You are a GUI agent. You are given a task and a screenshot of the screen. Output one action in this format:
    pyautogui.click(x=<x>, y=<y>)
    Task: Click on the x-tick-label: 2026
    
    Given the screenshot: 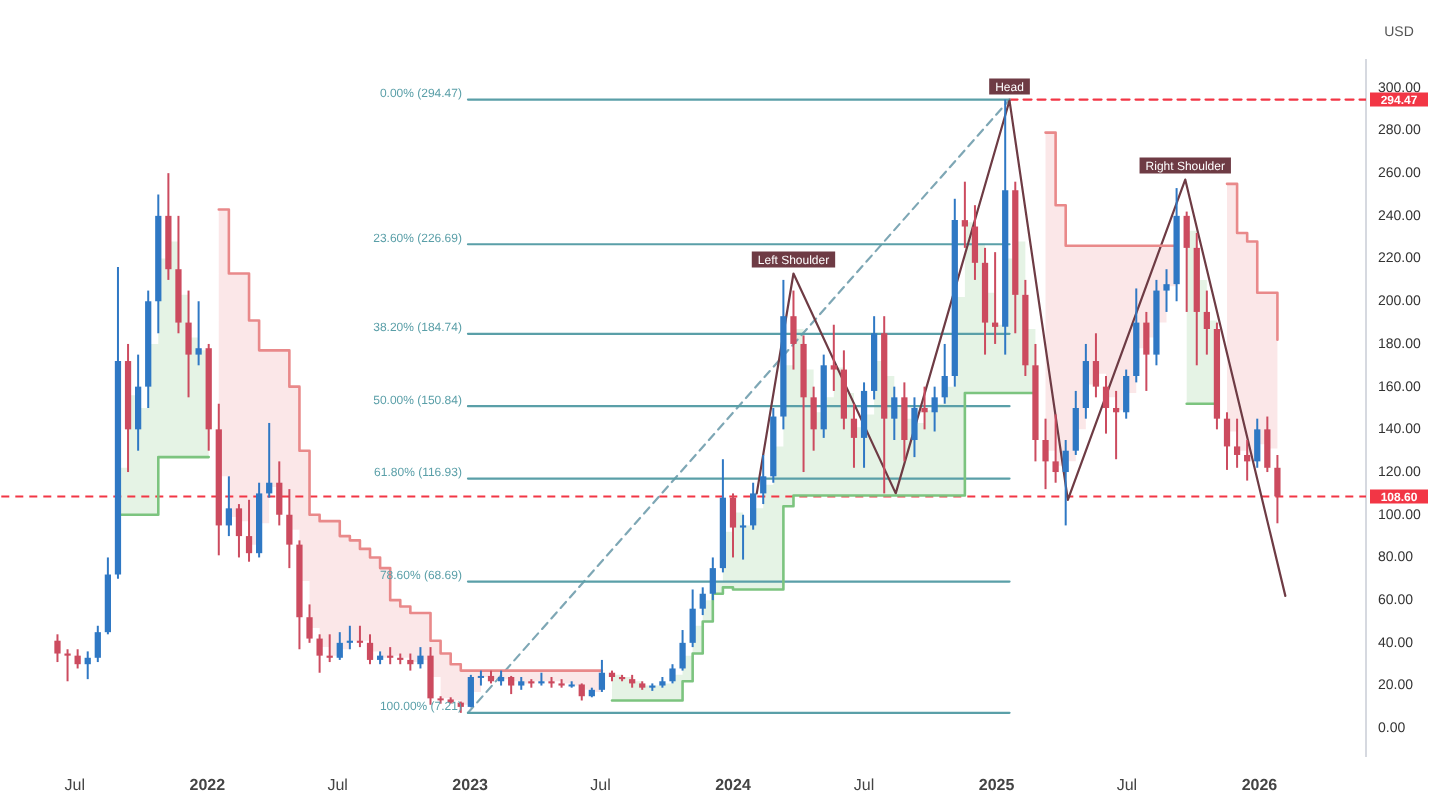 What is the action you would take?
    pyautogui.click(x=1260, y=785)
    